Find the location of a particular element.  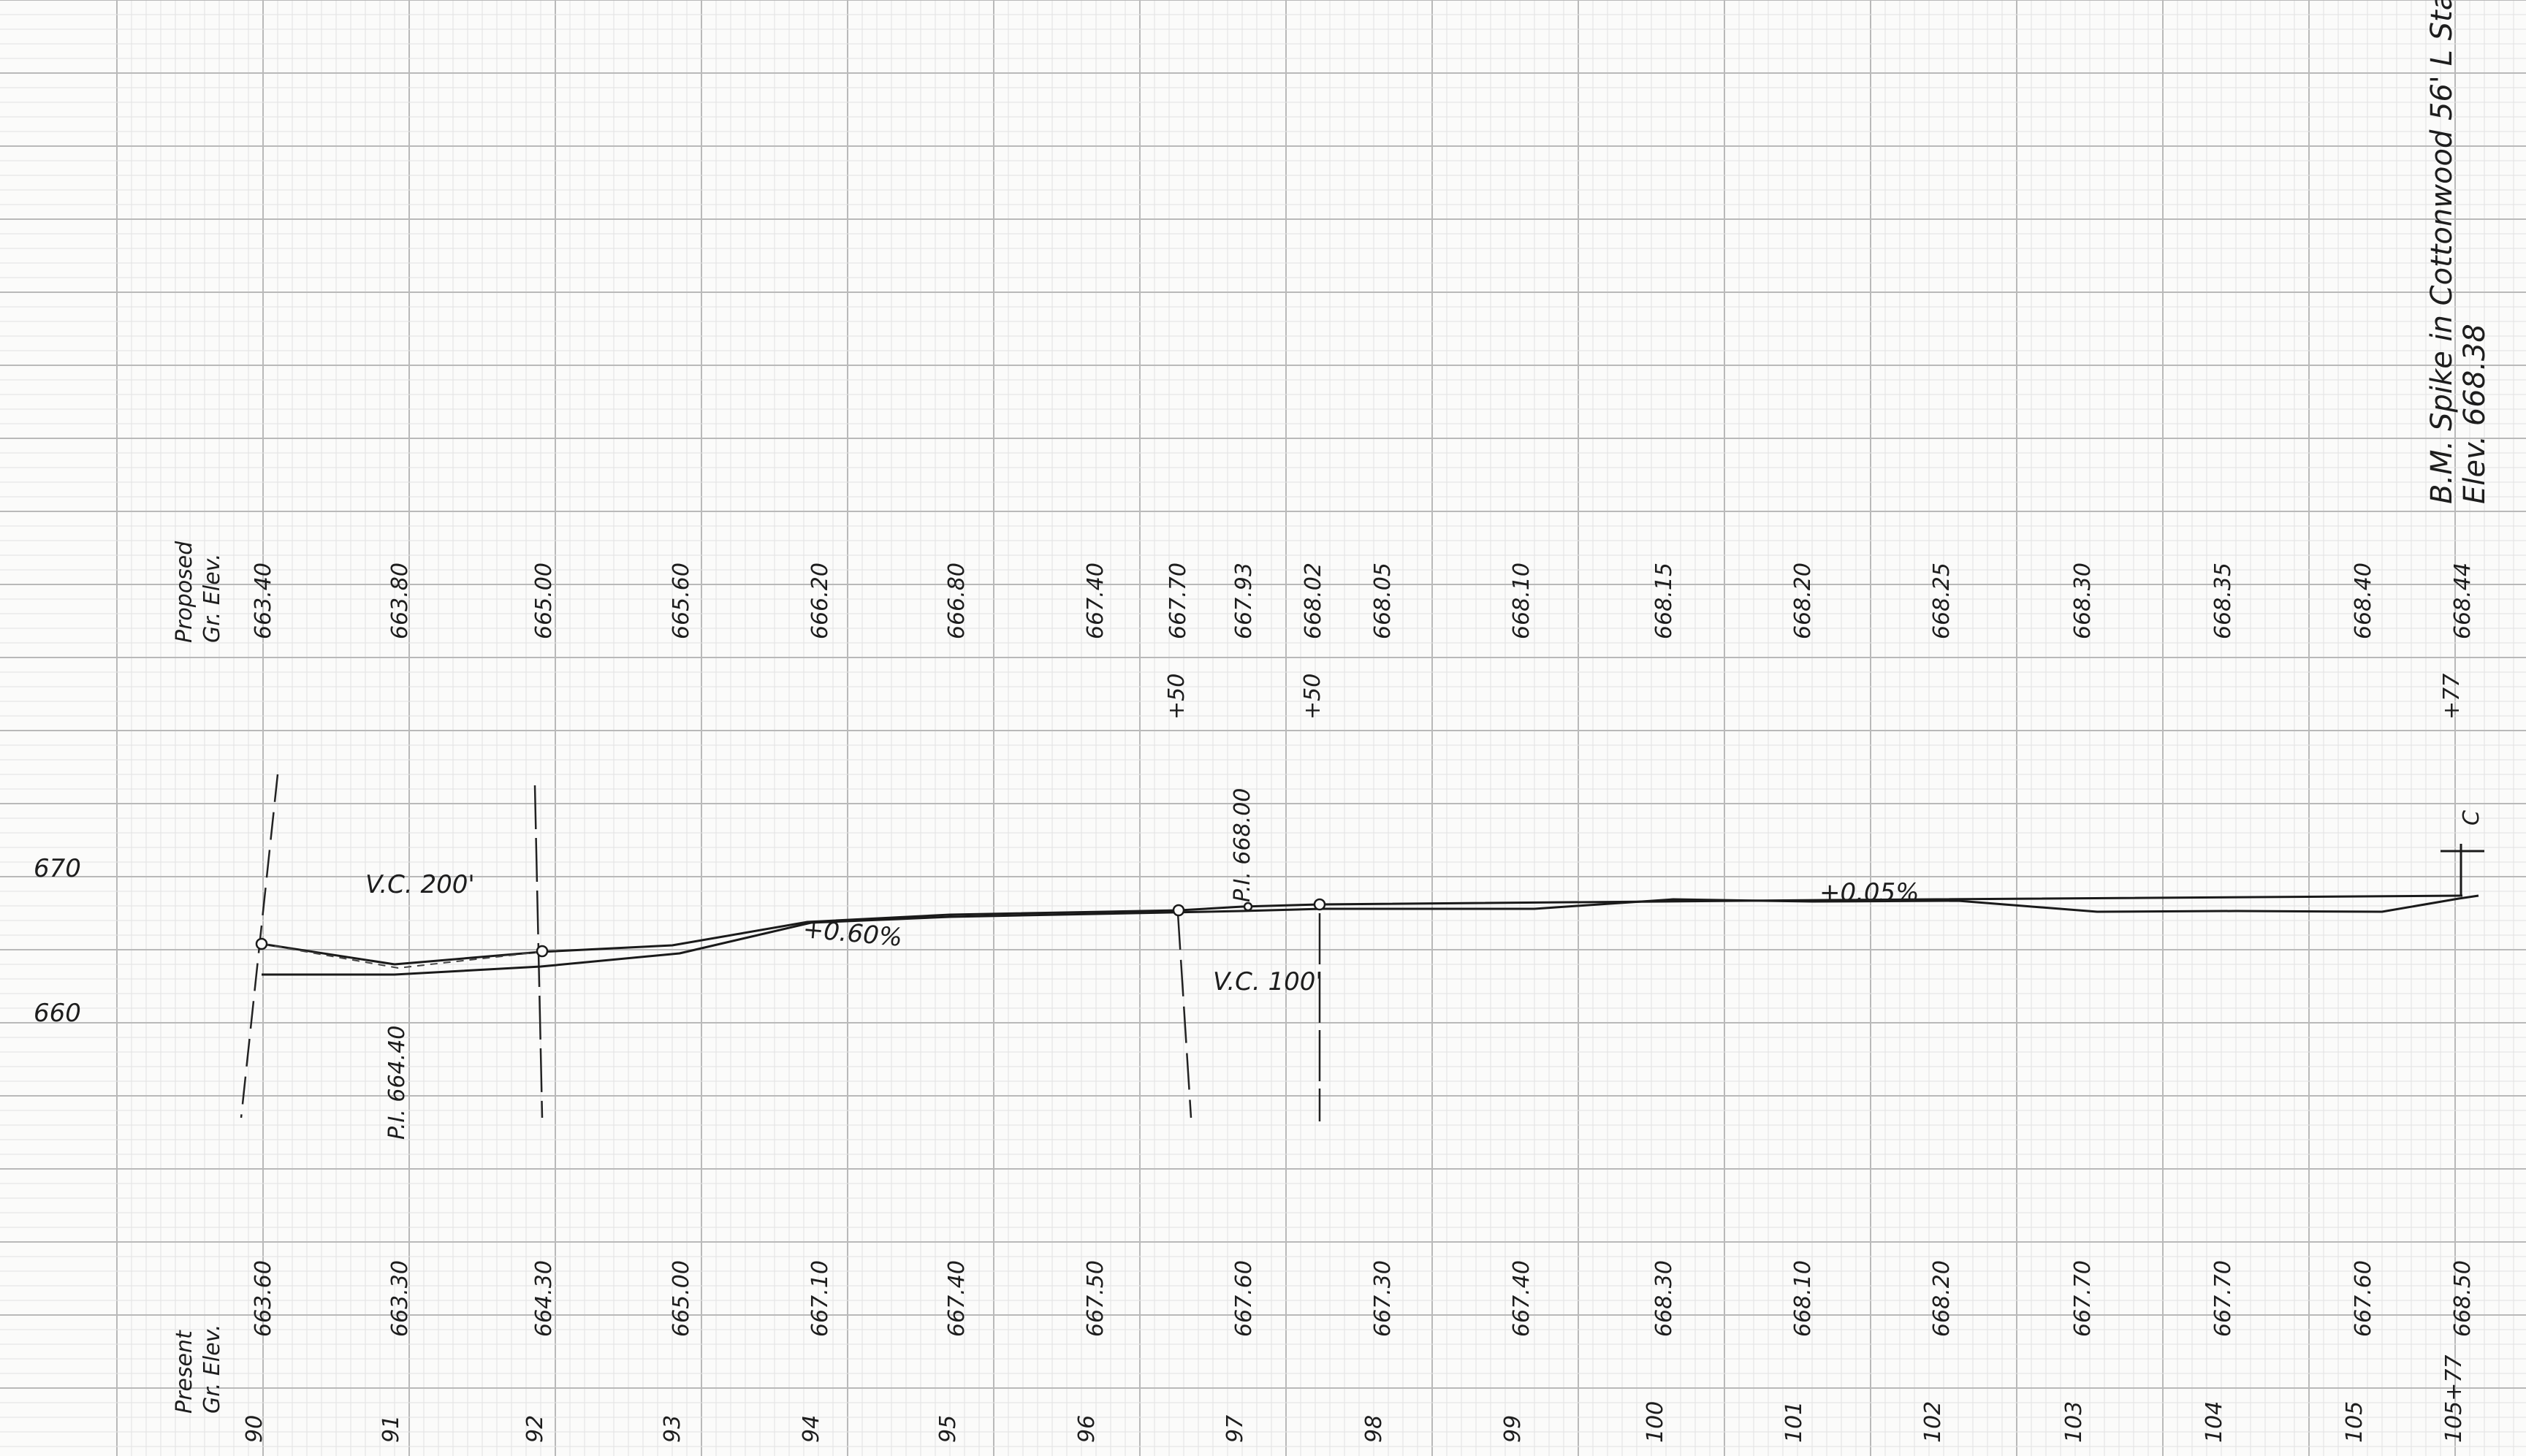

plus-mark-97-50: +50 is located at coordinates (1313, 697).